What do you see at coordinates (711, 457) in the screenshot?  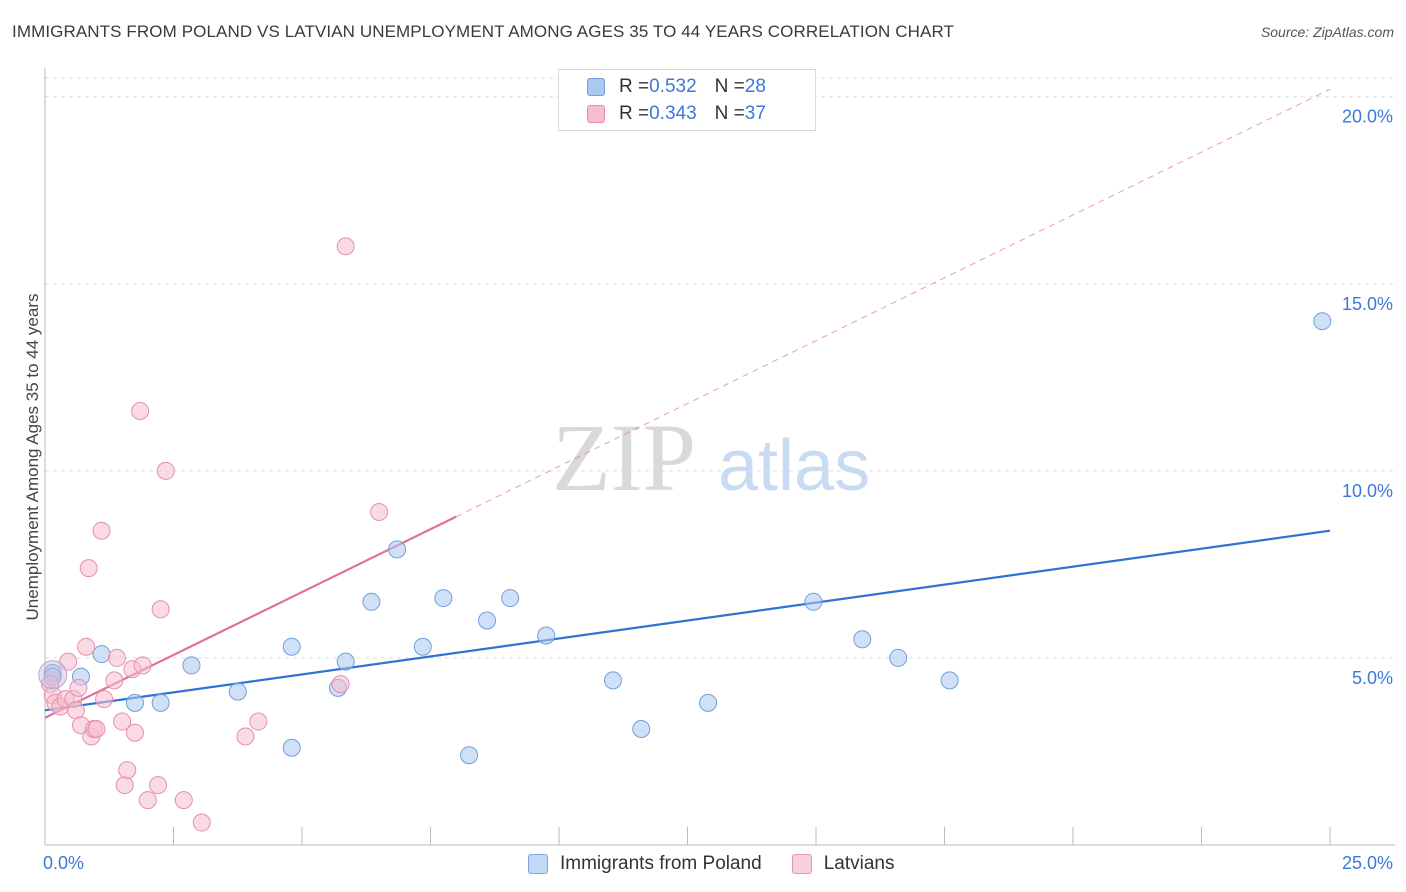 I see `watermark: ZIP atlas` at bounding box center [711, 457].